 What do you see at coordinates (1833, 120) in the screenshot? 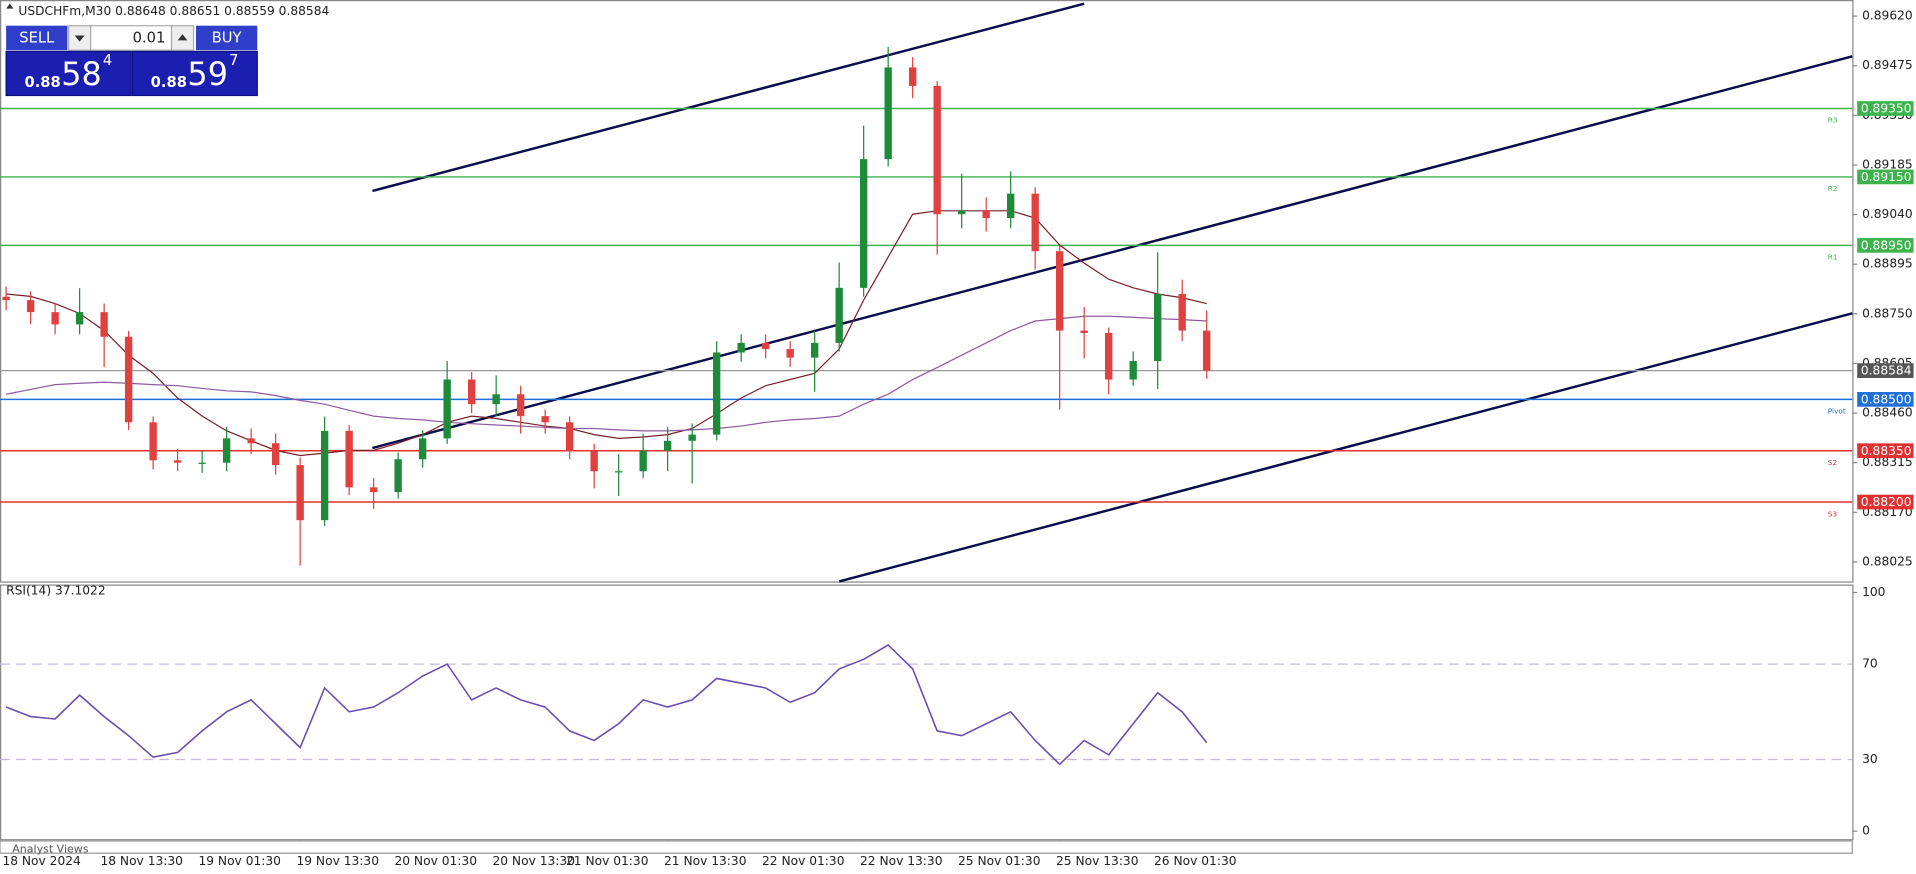
I see `level-name: R3` at bounding box center [1833, 120].